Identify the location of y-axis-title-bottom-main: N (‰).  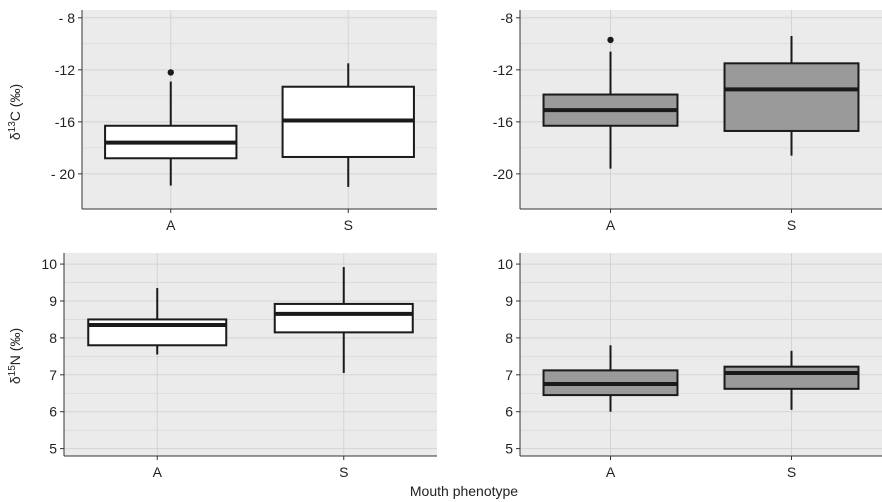
(15, 346).